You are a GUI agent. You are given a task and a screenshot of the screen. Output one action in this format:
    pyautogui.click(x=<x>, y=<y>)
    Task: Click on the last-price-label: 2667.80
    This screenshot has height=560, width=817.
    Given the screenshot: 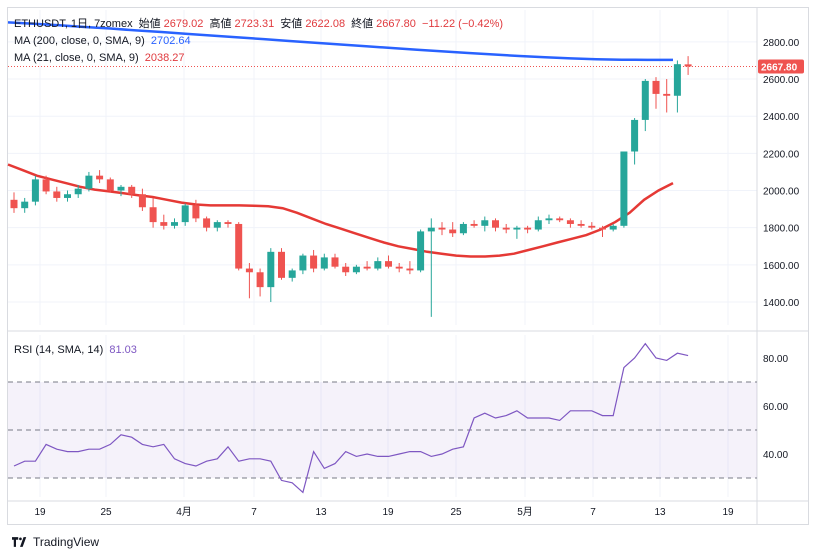 What is the action you would take?
    pyautogui.click(x=779, y=67)
    